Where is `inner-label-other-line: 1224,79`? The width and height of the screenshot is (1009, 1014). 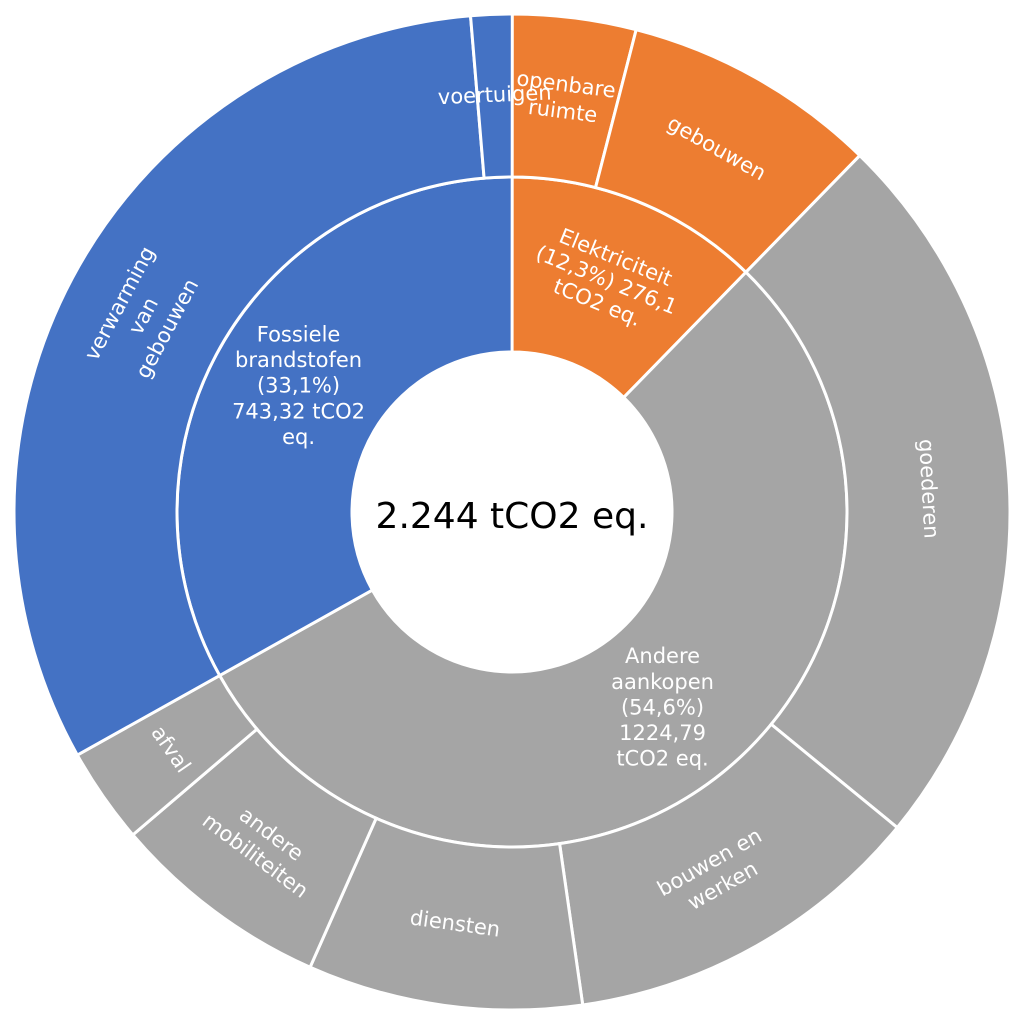 inner-label-other-line: 1224,79 is located at coordinates (662, 733).